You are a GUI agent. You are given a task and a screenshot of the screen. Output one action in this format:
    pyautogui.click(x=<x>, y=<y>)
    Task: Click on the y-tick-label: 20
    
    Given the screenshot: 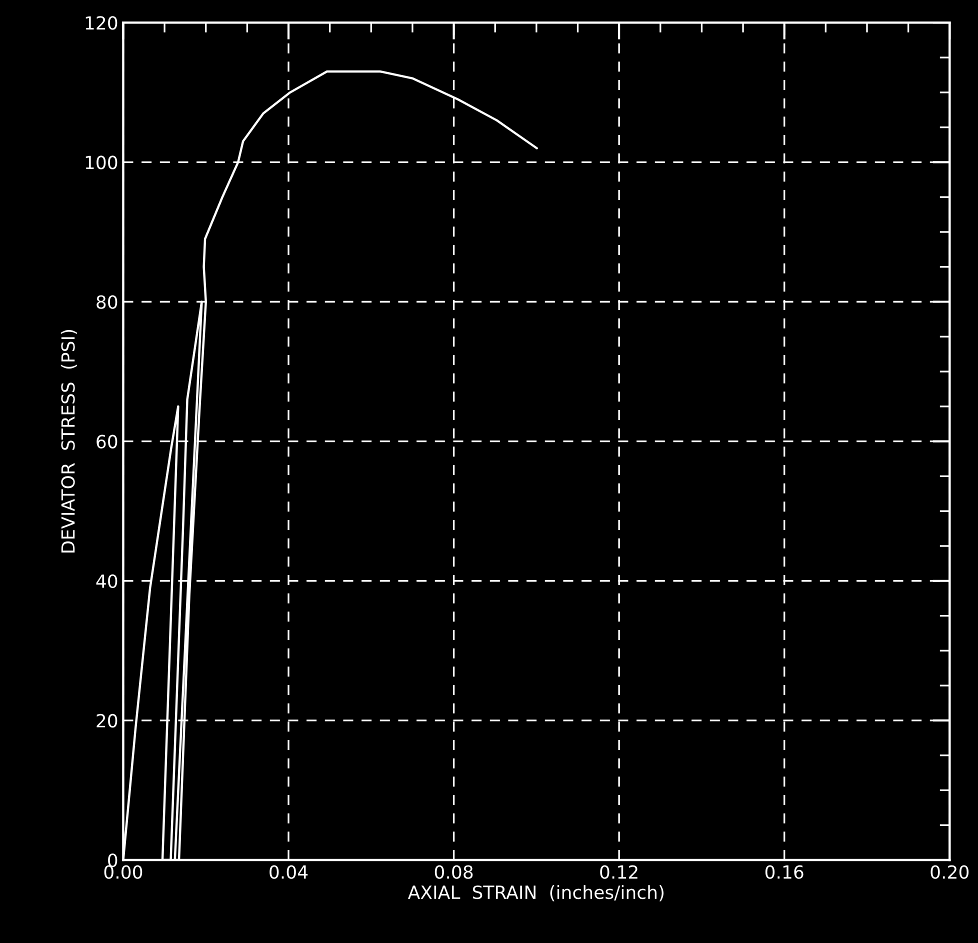 What is the action you would take?
    pyautogui.click(x=107, y=721)
    